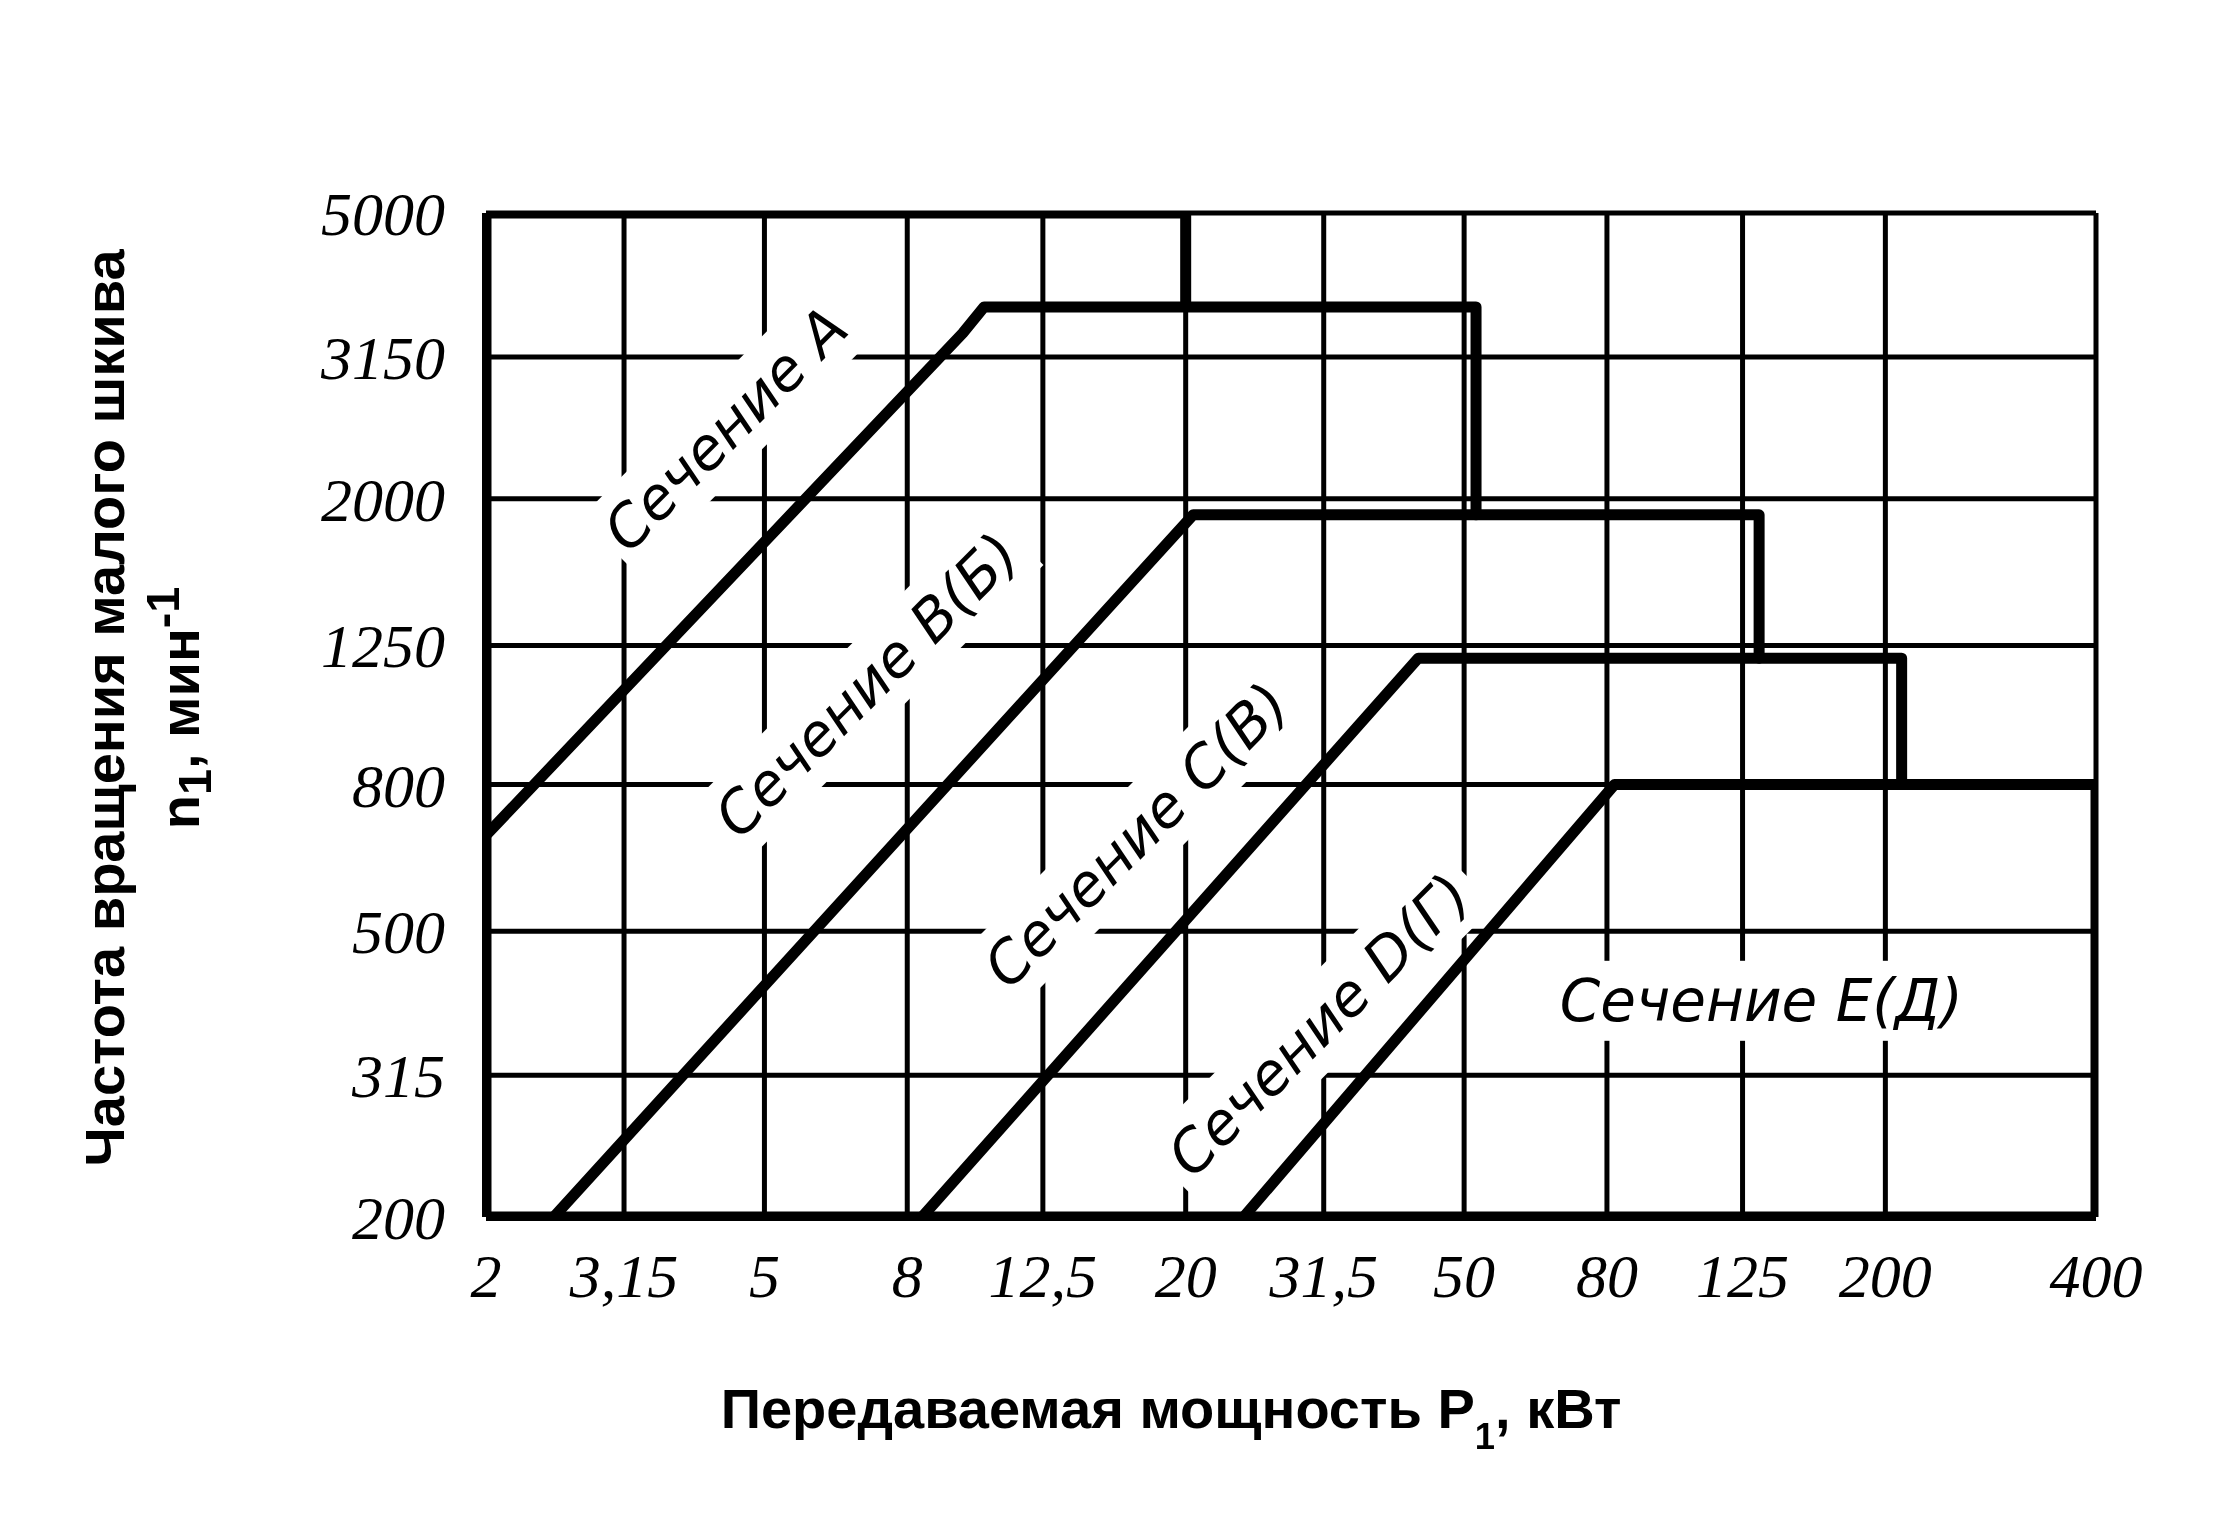 This screenshot has width=2224, height=1515. I want to click on y-tick-label: 800, so click(398, 785).